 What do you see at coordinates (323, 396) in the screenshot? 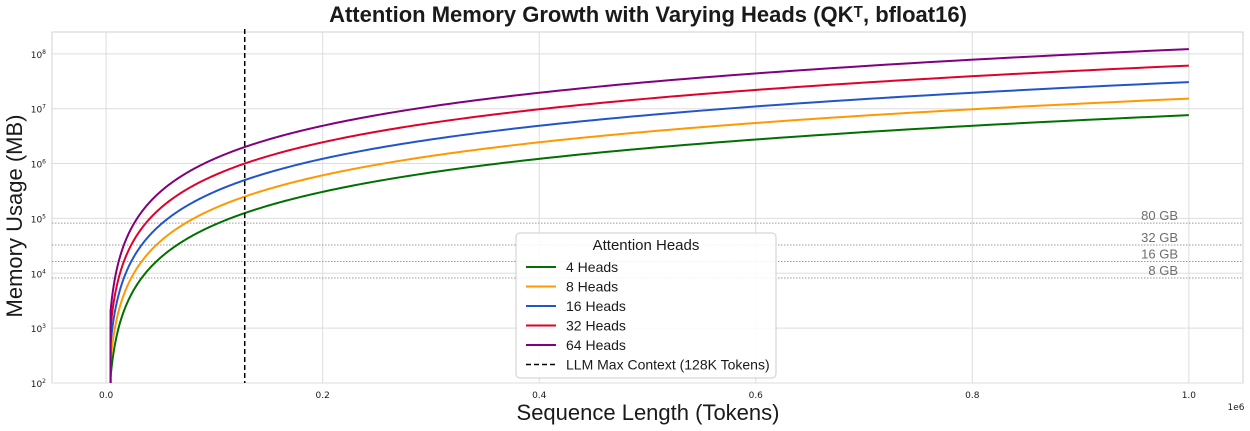
I see `x-tick-label: 0.2` at bounding box center [323, 396].